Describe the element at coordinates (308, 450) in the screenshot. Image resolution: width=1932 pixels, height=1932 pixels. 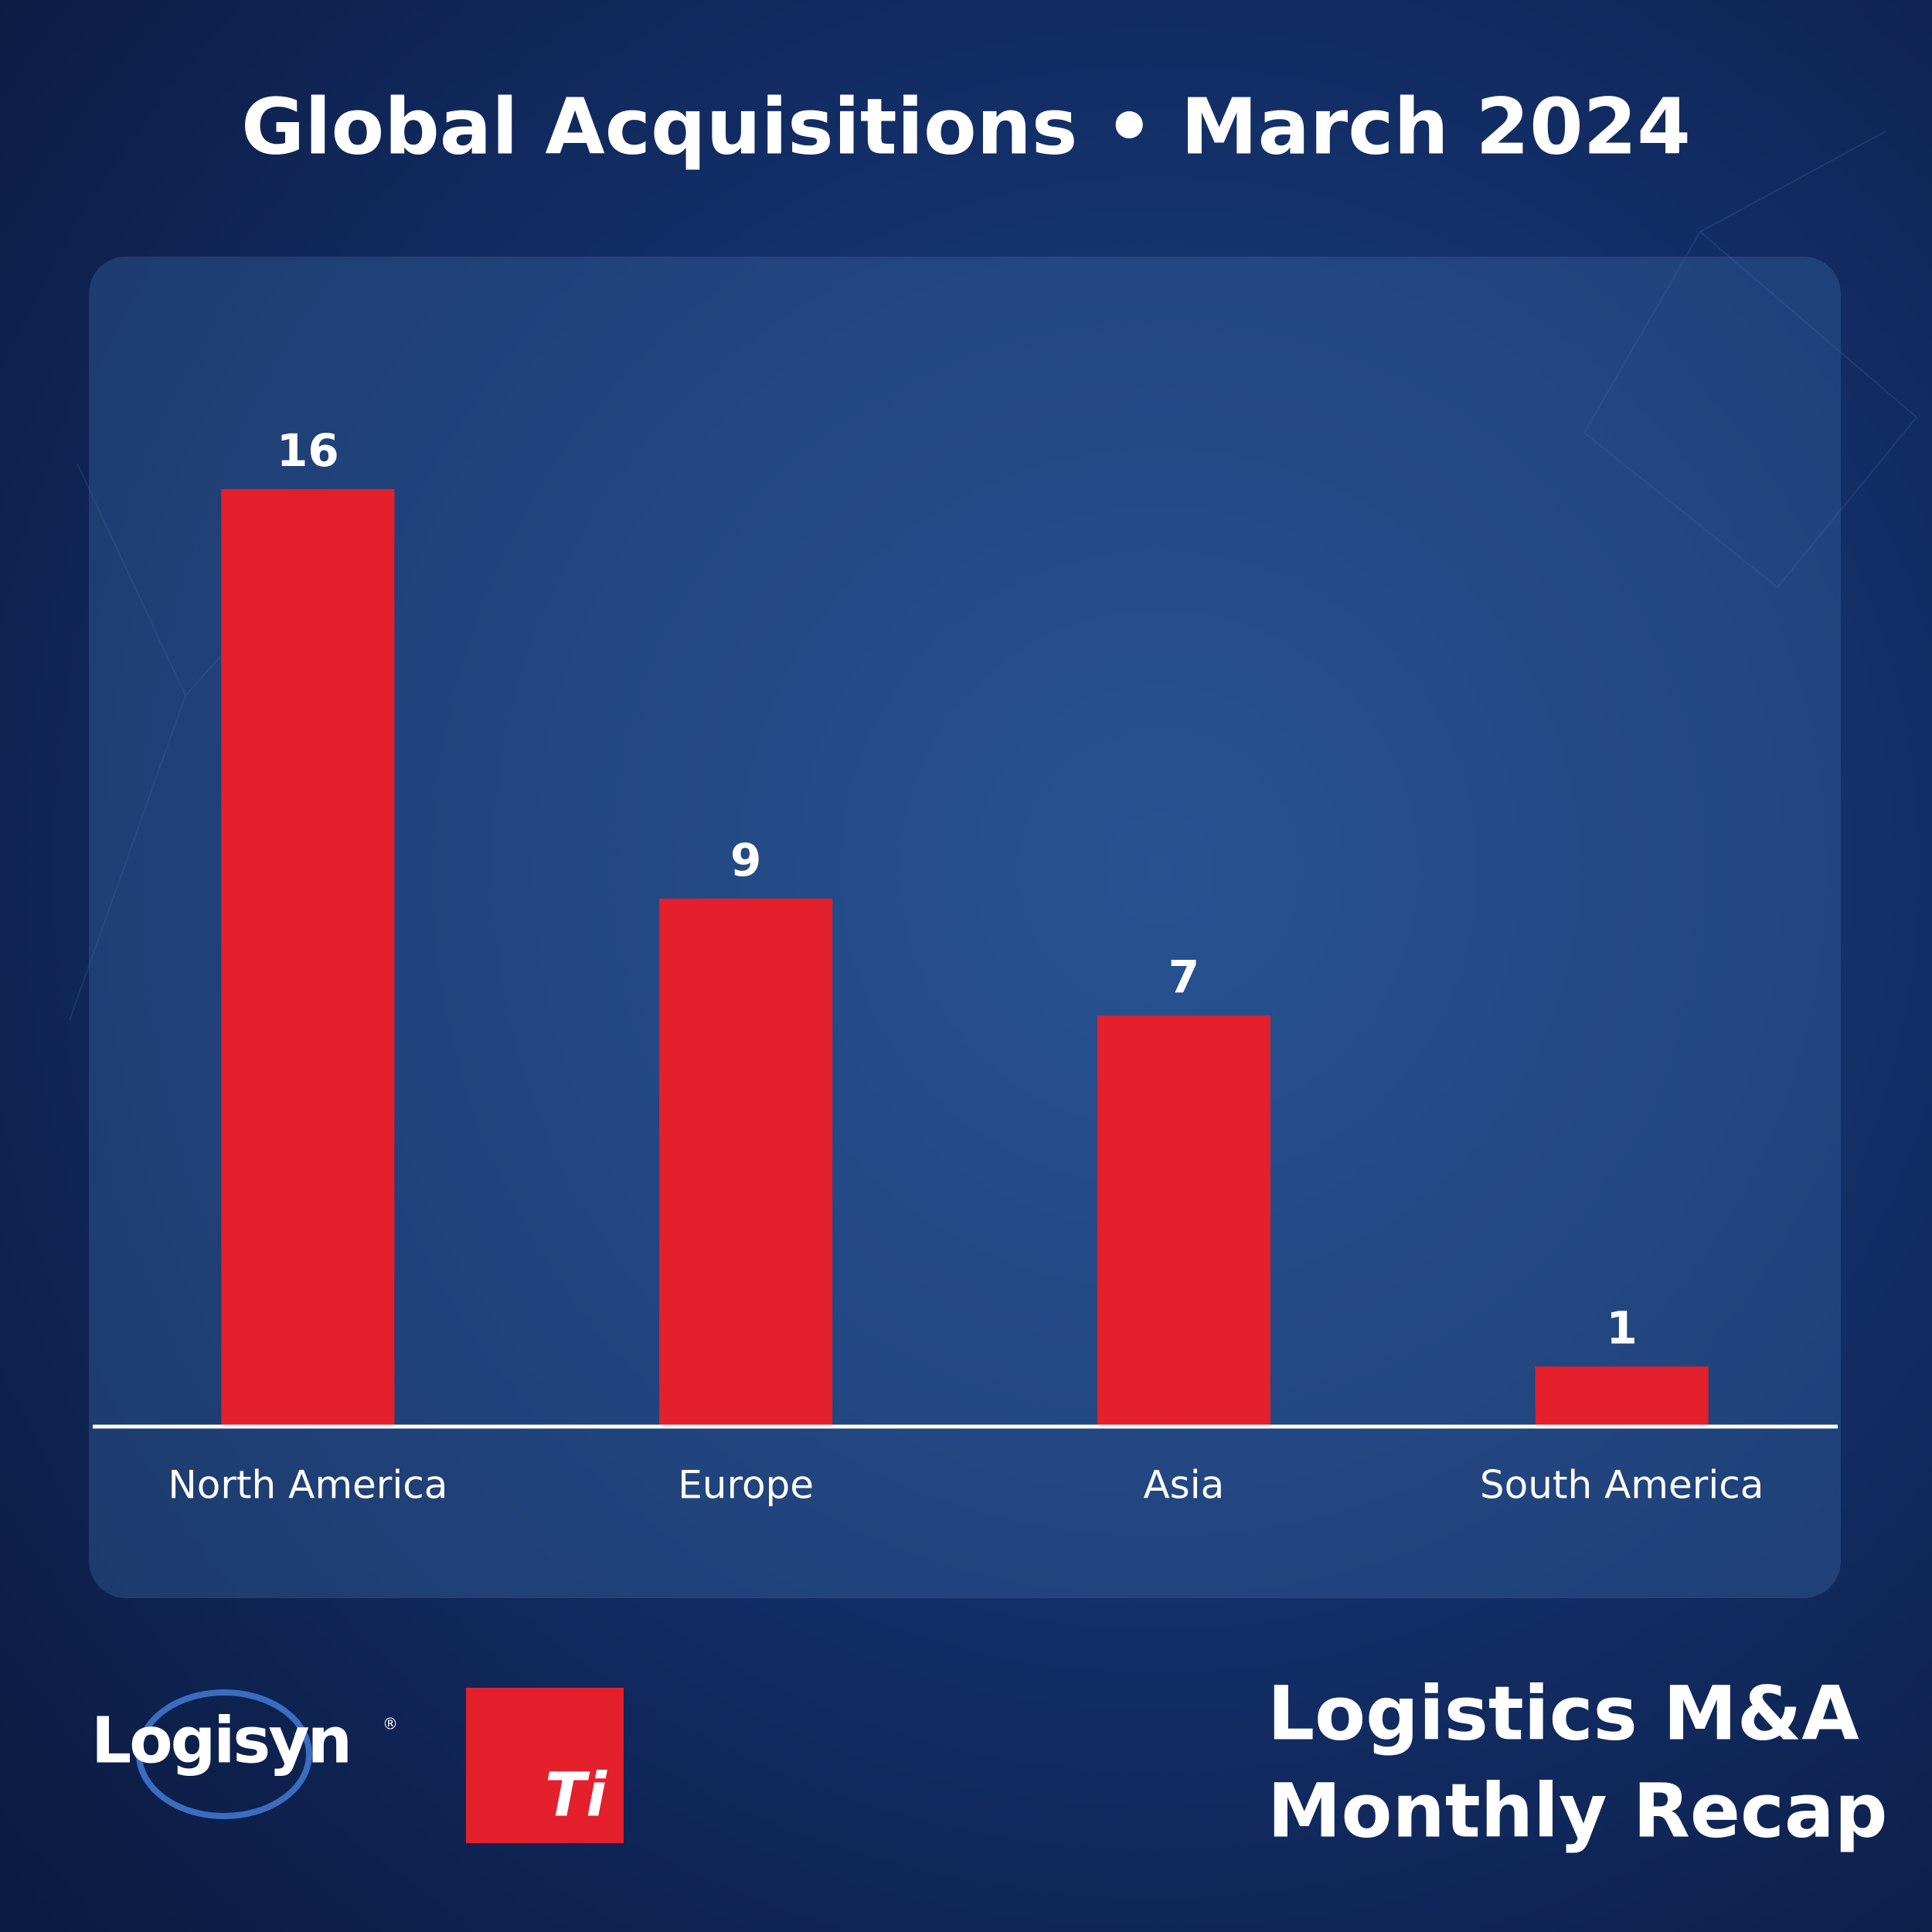
I see `value-label: 16` at that location.